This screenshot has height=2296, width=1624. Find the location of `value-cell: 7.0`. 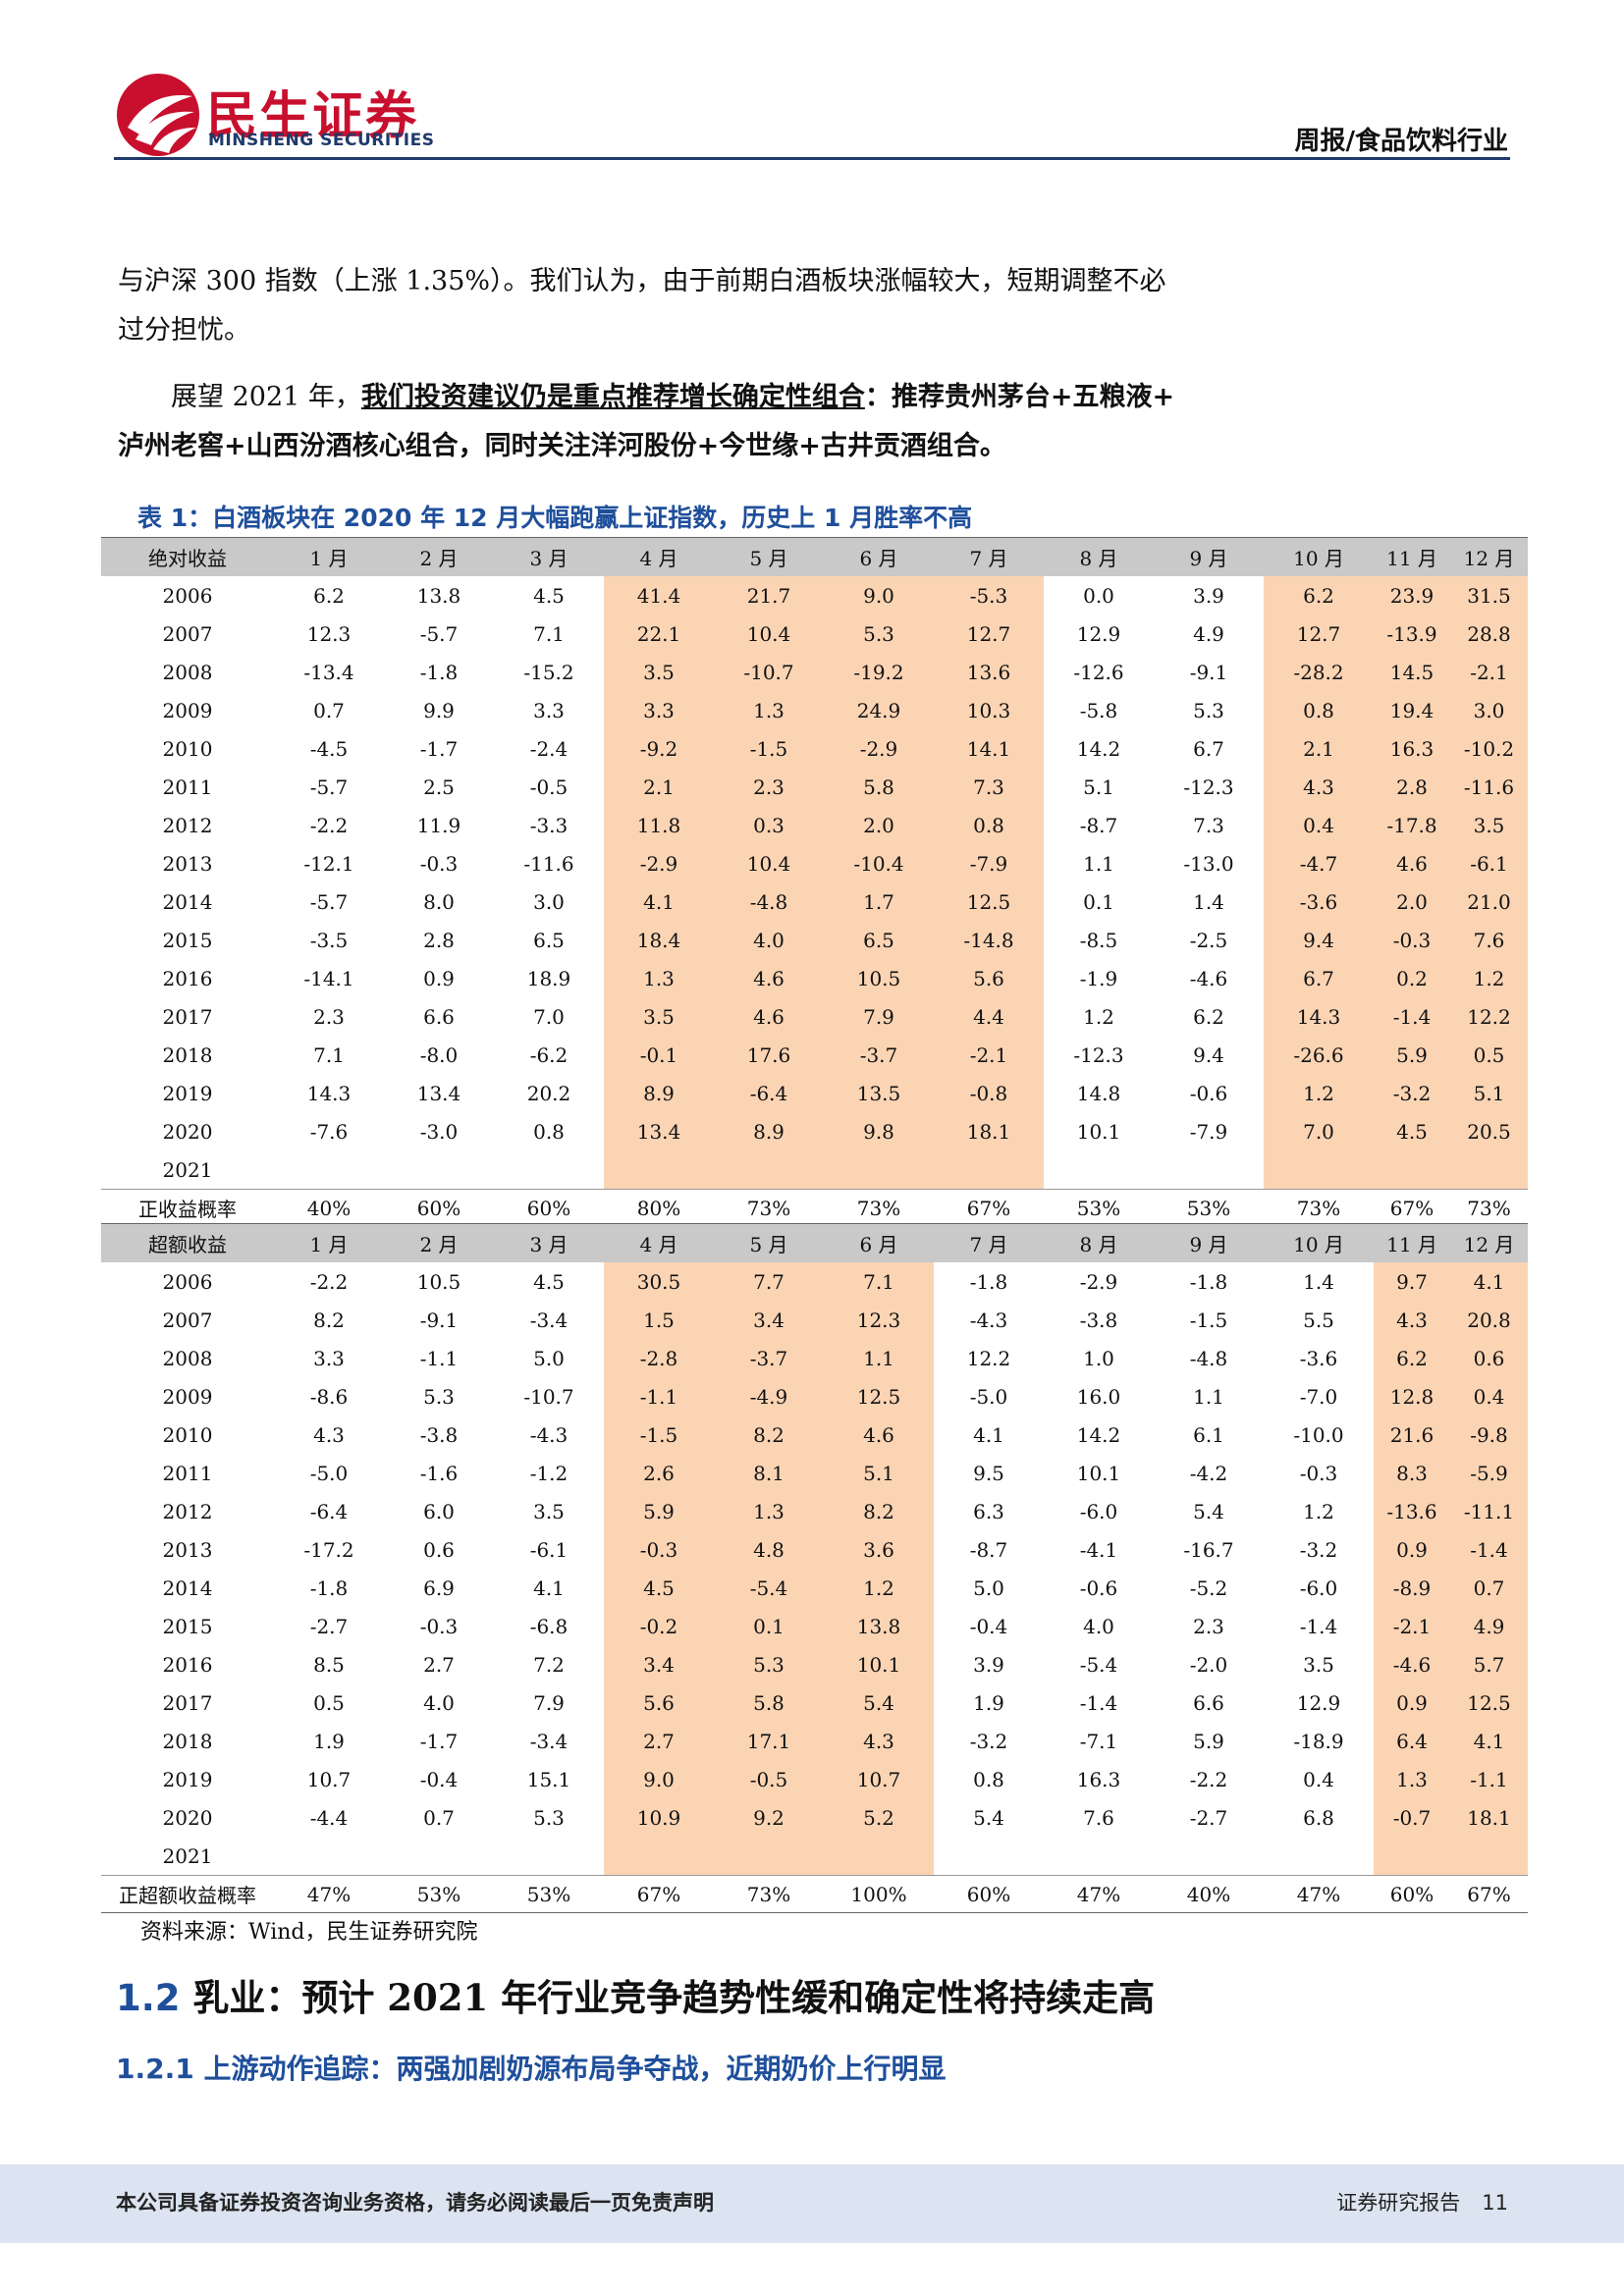

value-cell: 7.0 is located at coordinates (1319, 1131).